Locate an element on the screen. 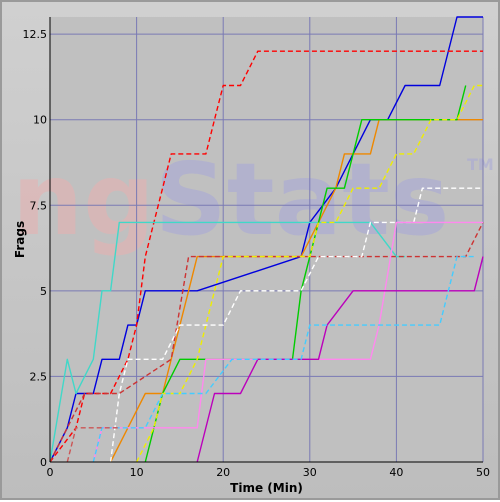 This screenshot has width=500, height=502. x-tick-label: 0 is located at coordinates (50, 472).